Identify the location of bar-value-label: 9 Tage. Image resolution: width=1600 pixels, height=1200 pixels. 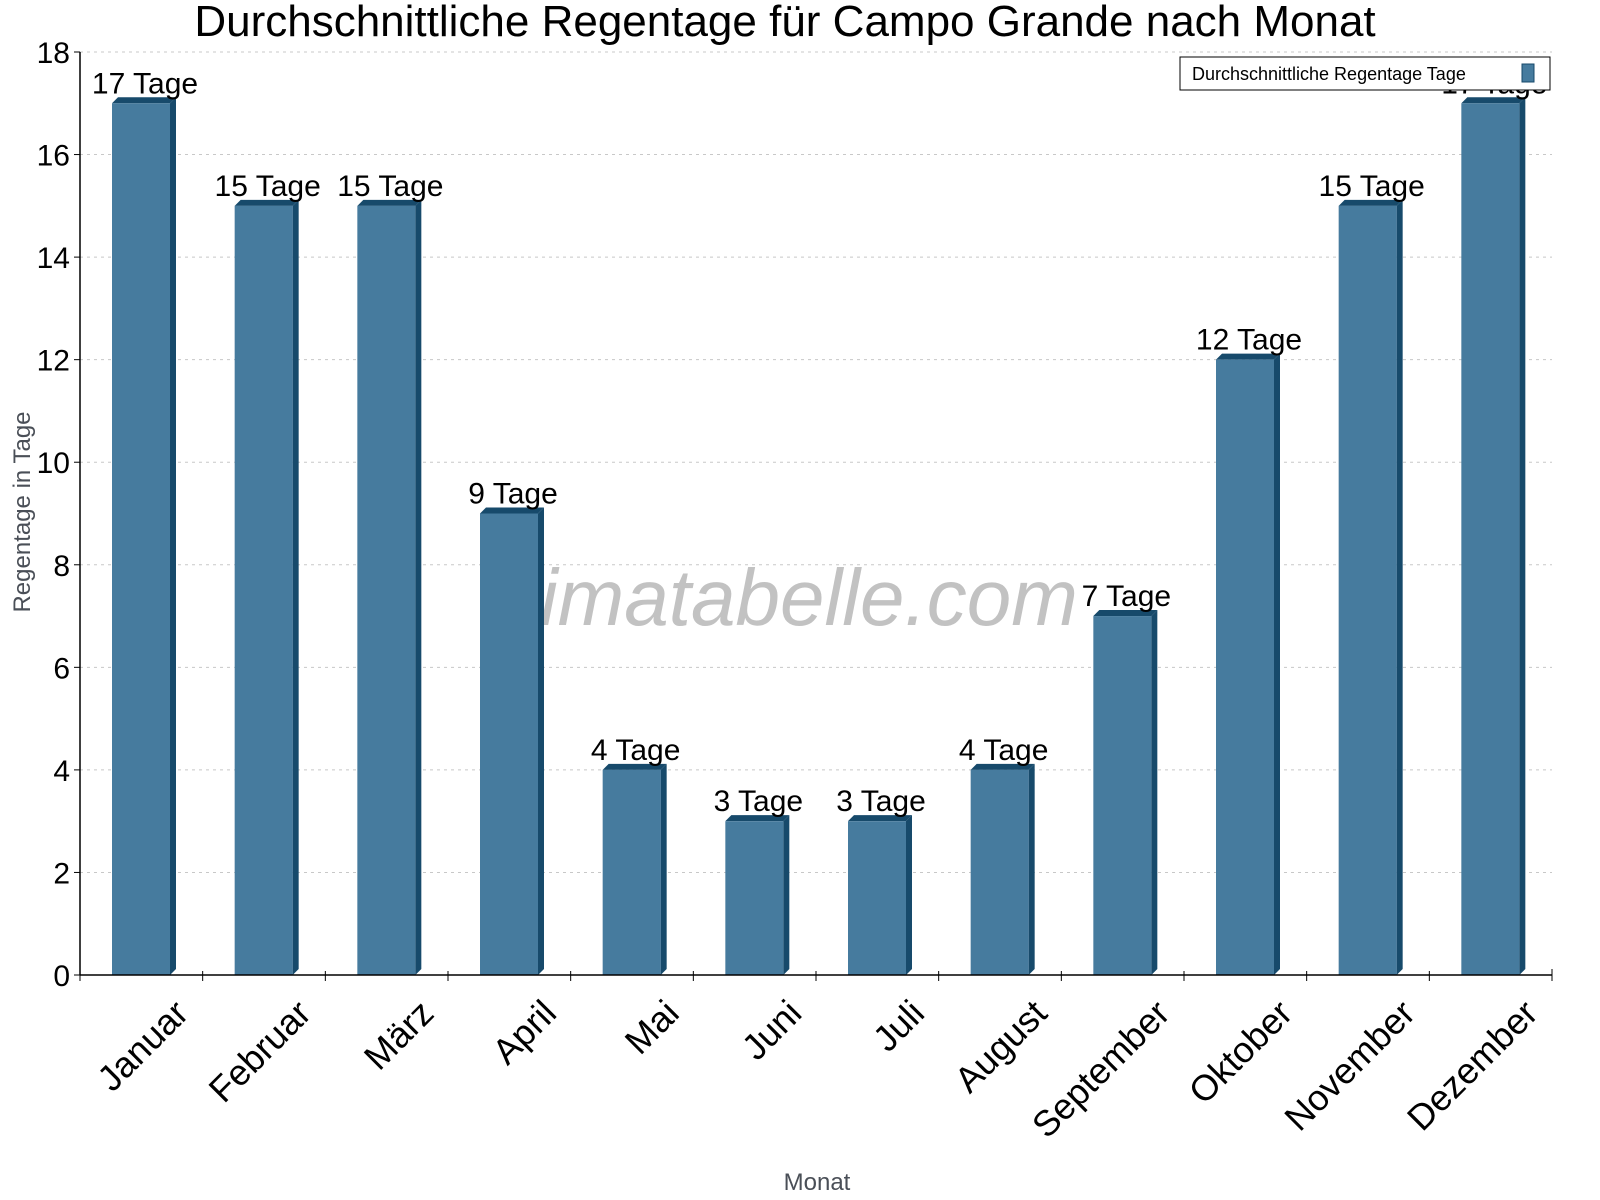
(513, 494).